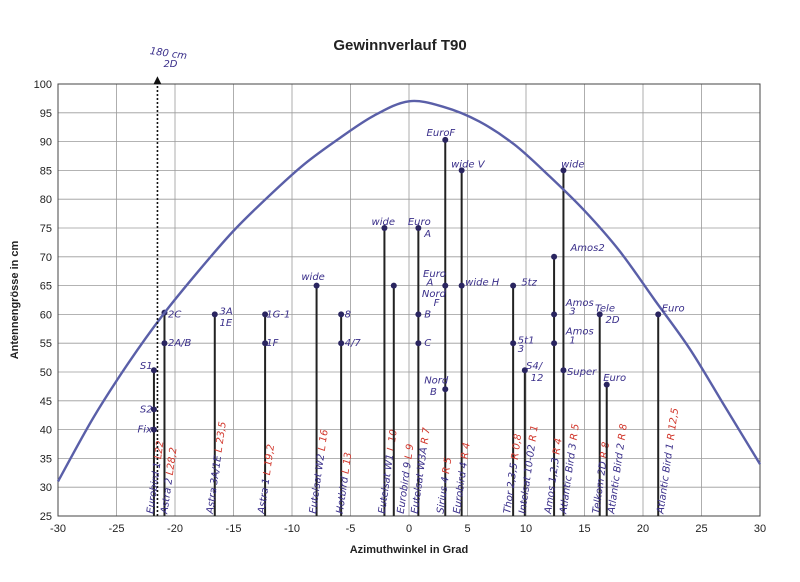  I want to click on annotation: 5t1, so click(526, 340).